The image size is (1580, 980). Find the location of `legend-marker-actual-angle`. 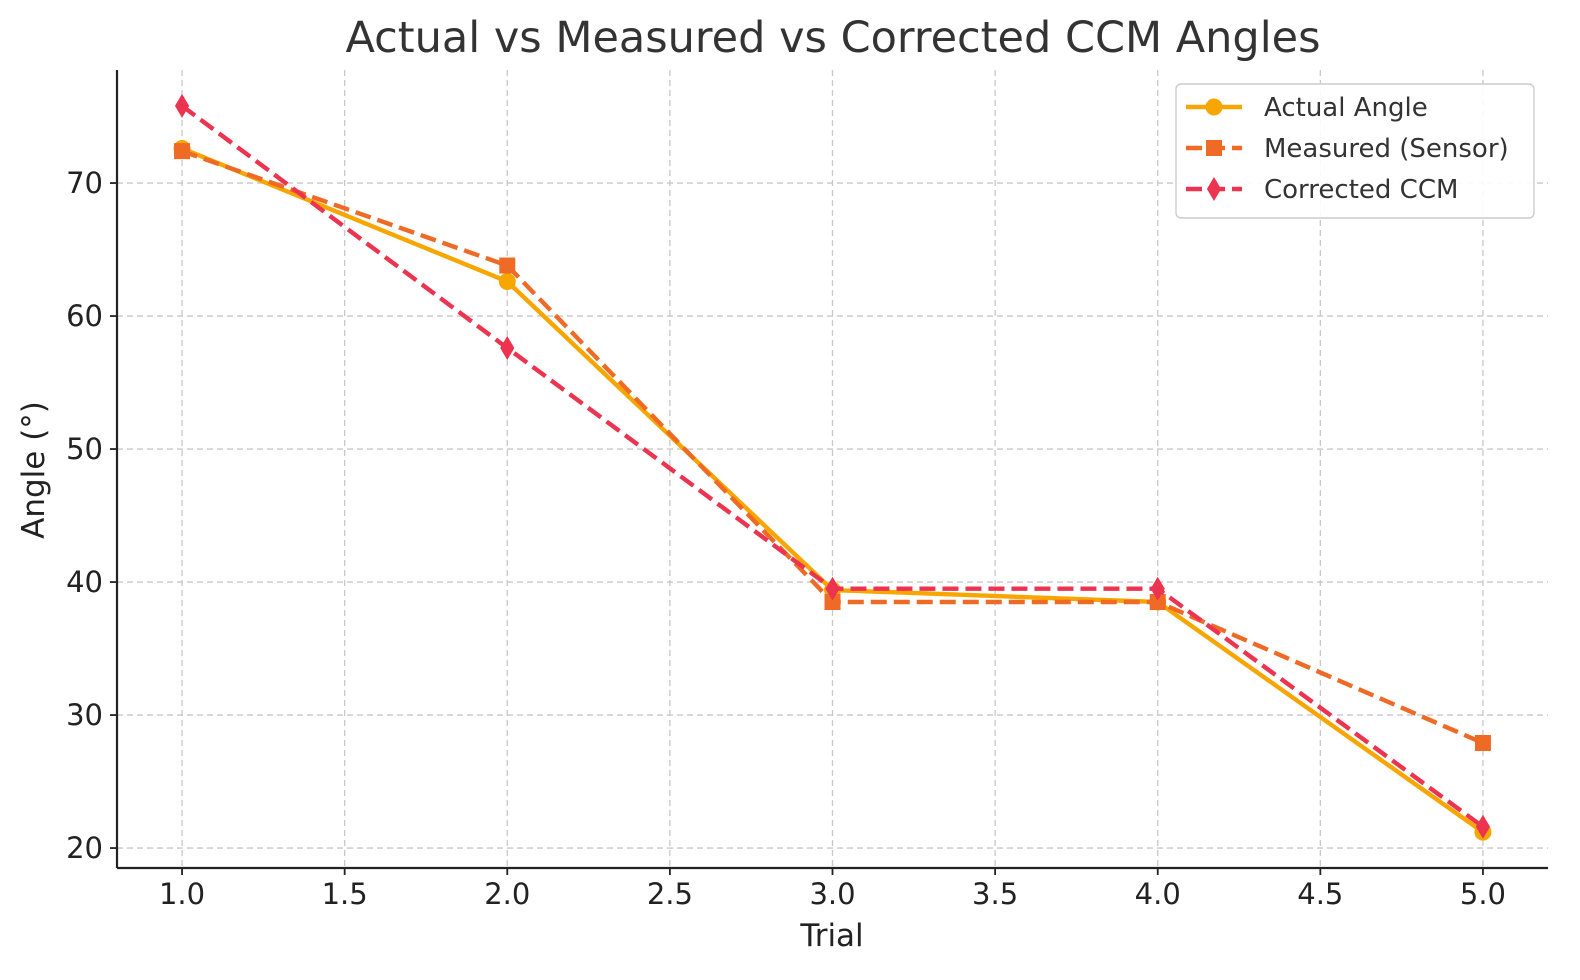

legend-marker-actual-angle is located at coordinates (1214, 107).